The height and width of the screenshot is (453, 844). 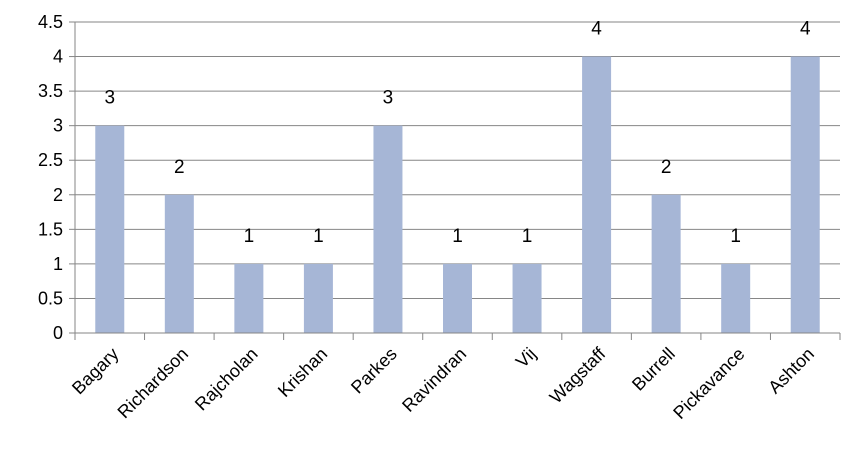 I want to click on x-tick-label: Wagstaff, so click(x=578, y=375).